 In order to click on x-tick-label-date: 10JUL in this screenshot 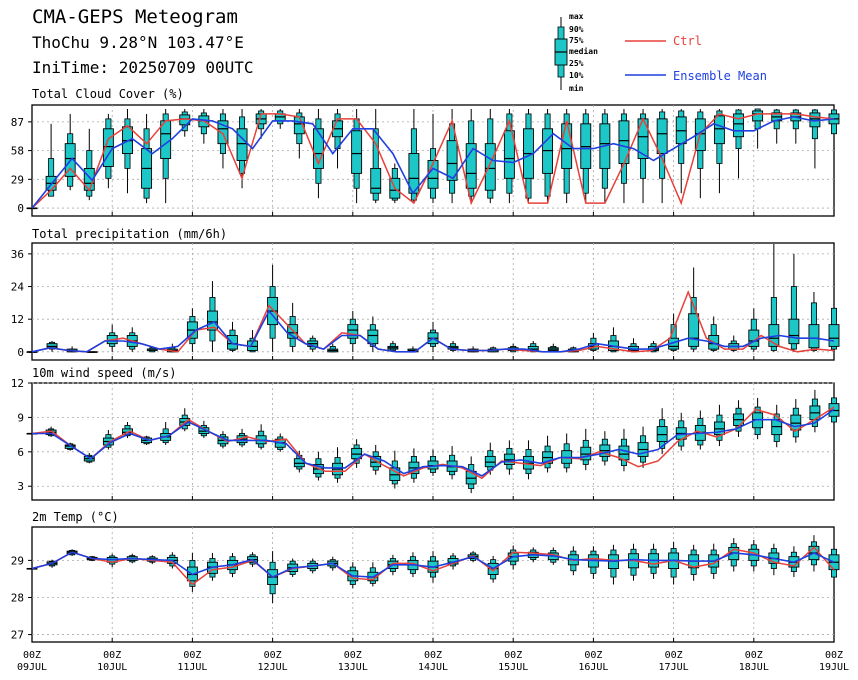, I will do `click(112, 667)`.